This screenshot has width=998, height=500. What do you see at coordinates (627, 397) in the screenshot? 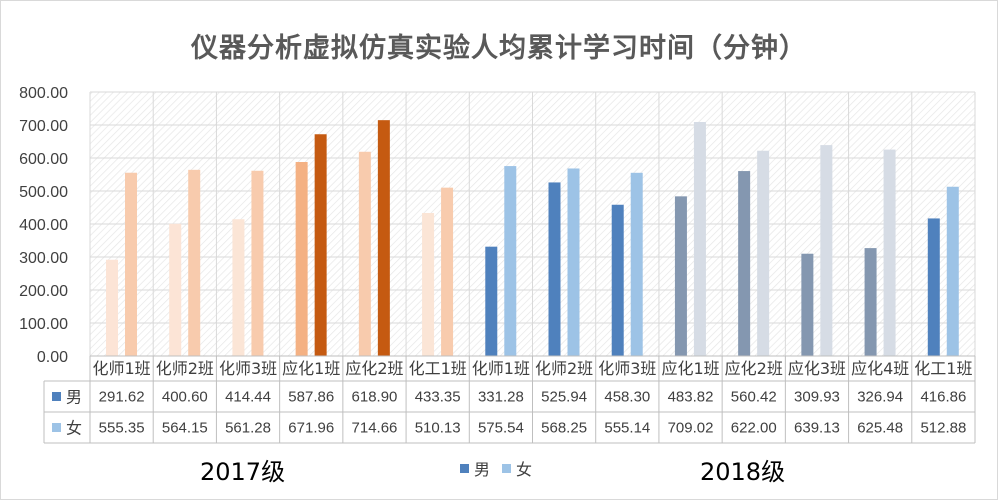
I see `data-label: 458.30` at bounding box center [627, 397].